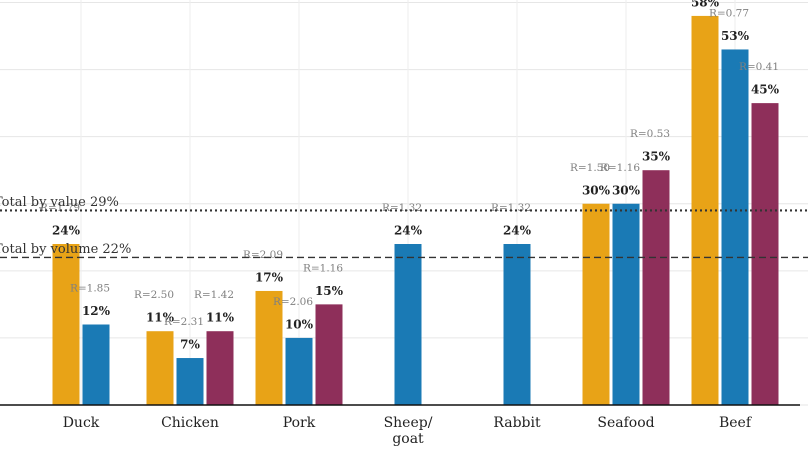  I want to click on x-tick-label: Seafood, so click(626, 423).